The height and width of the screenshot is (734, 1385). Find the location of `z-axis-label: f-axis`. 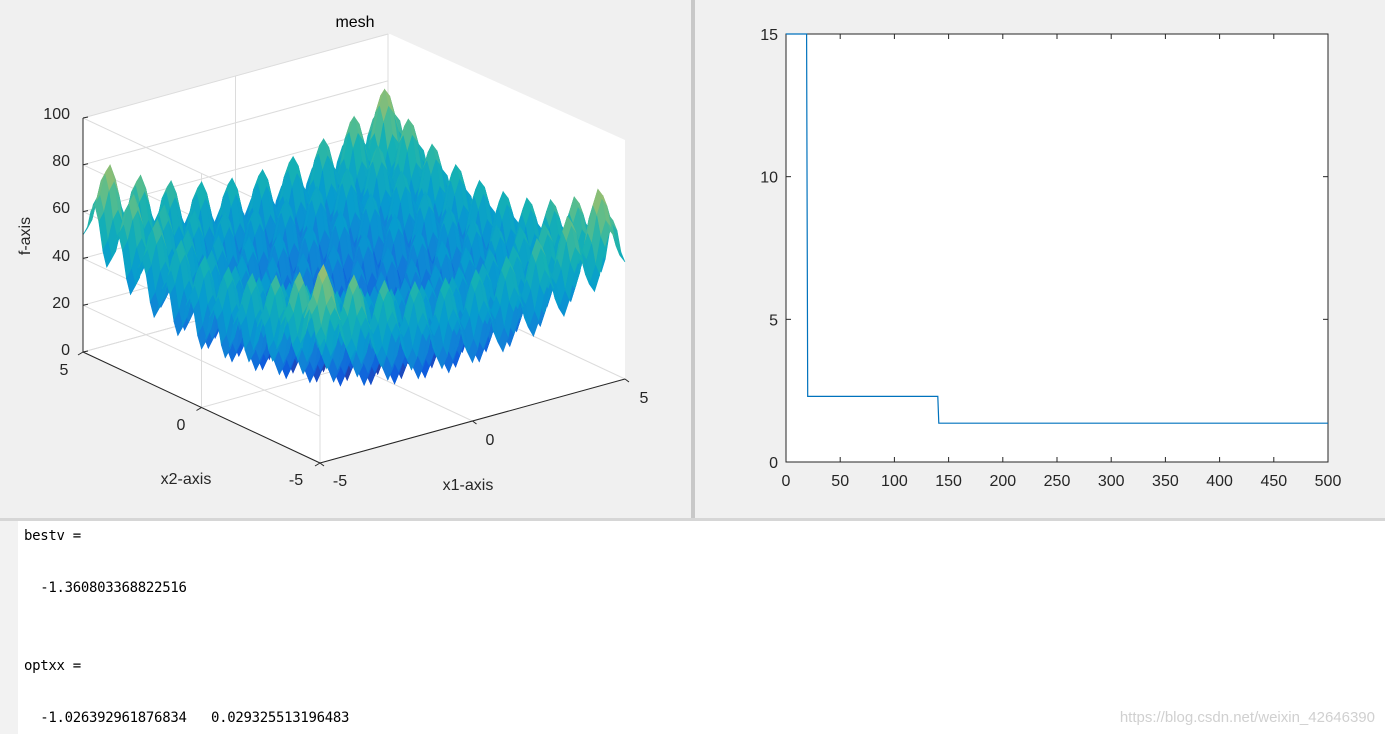

z-axis-label: f-axis is located at coordinates (25, 236).